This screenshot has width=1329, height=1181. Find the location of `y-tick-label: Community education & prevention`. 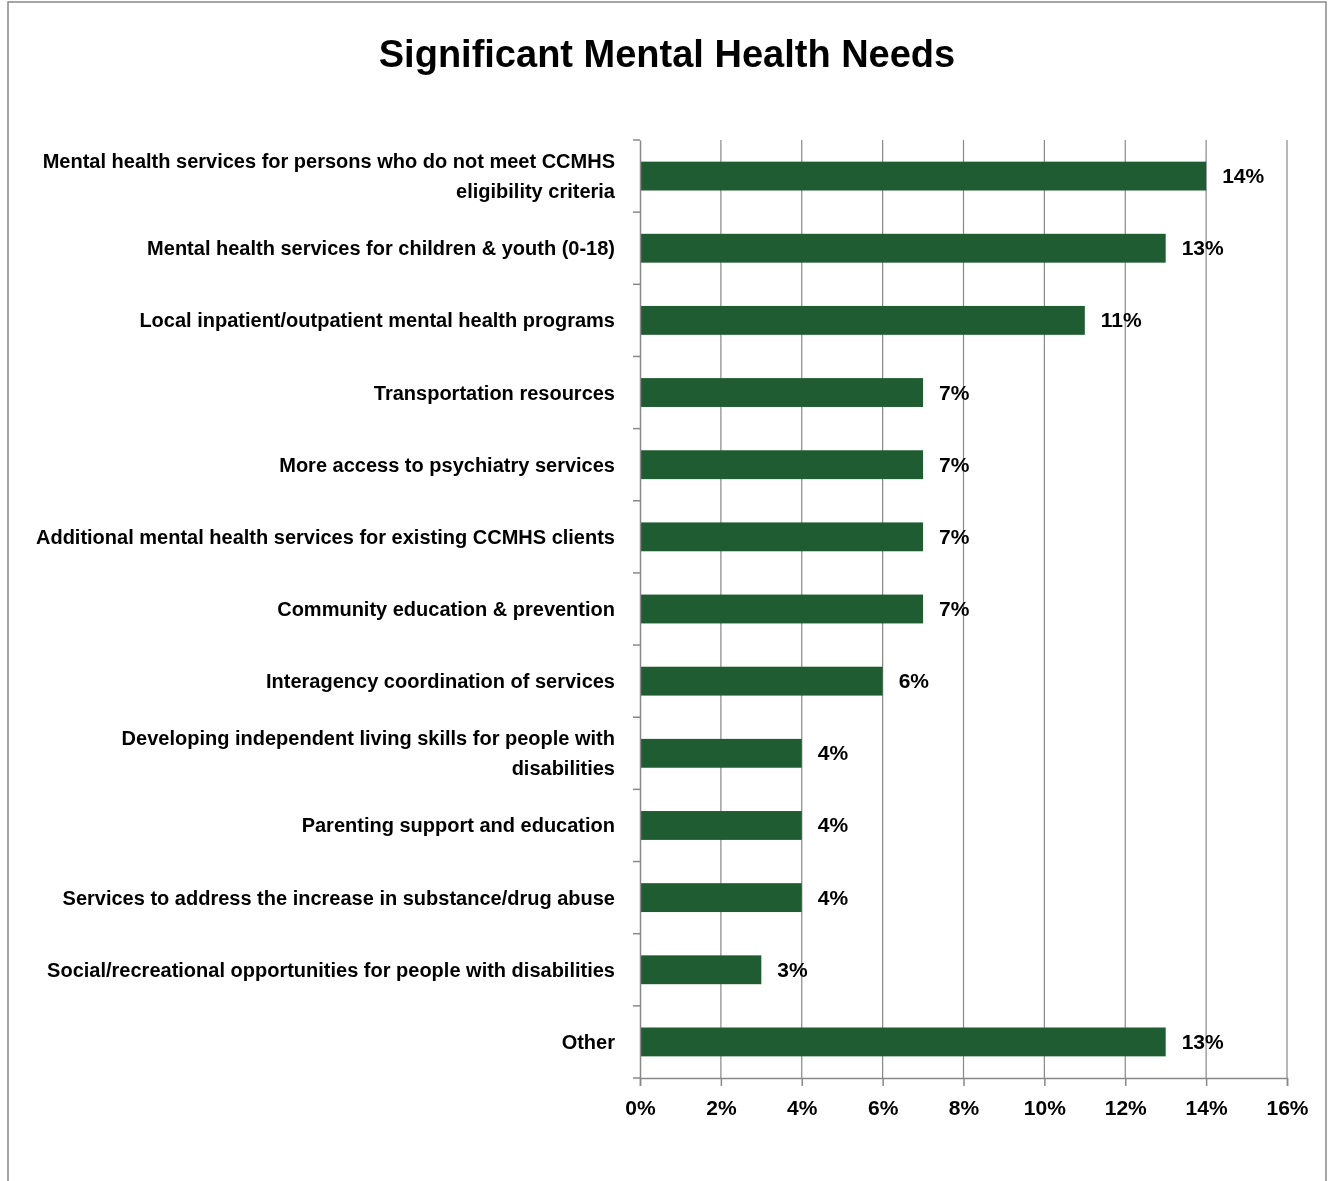

y-tick-label: Community education & prevention is located at coordinates (446, 609).